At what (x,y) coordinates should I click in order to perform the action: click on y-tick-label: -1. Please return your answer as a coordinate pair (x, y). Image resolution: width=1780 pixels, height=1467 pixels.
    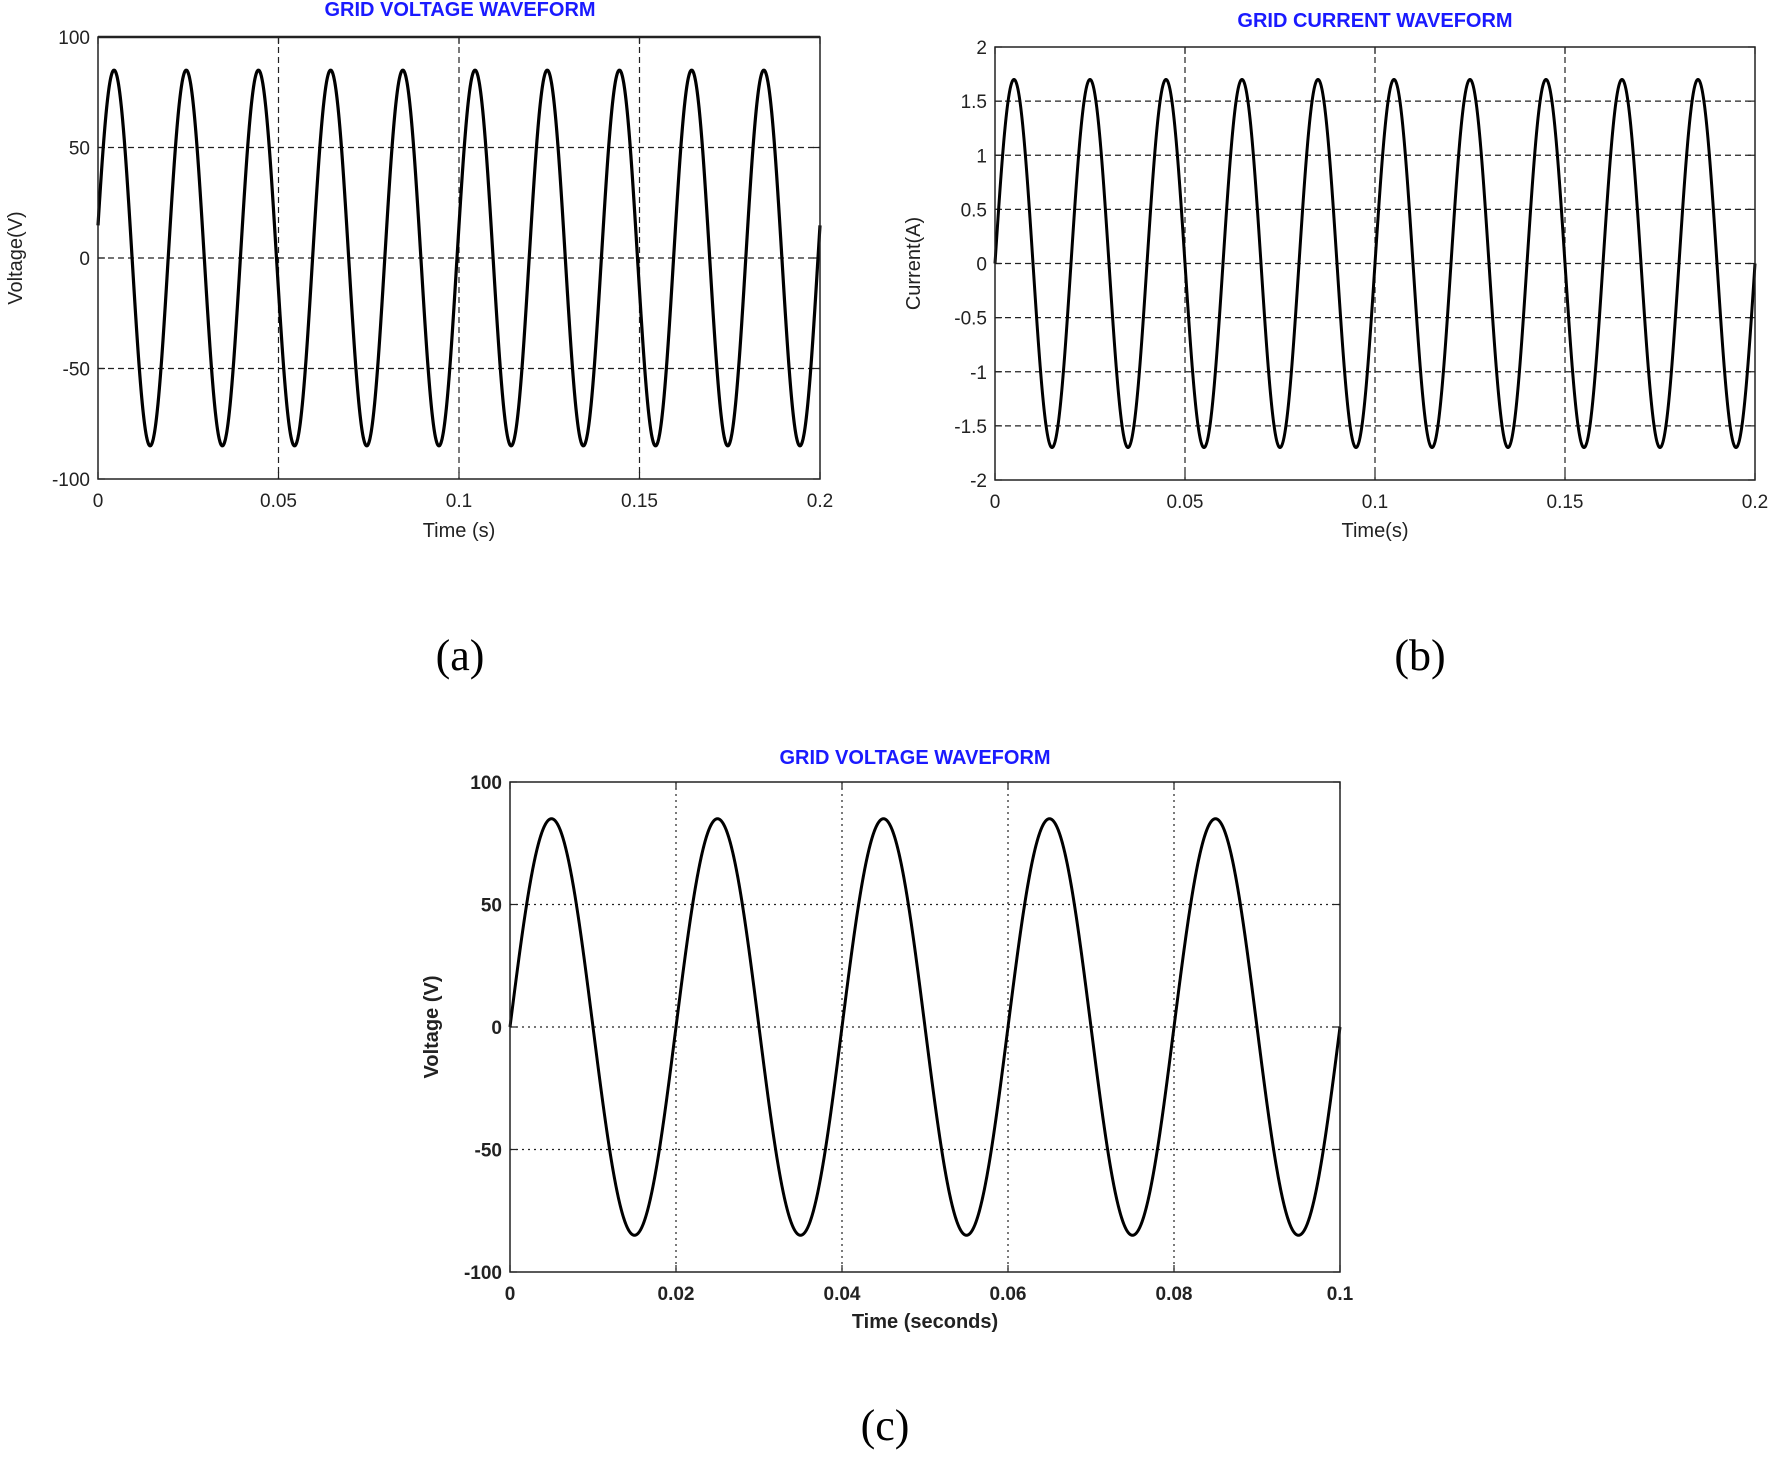
    Looking at the image, I should click on (978, 373).